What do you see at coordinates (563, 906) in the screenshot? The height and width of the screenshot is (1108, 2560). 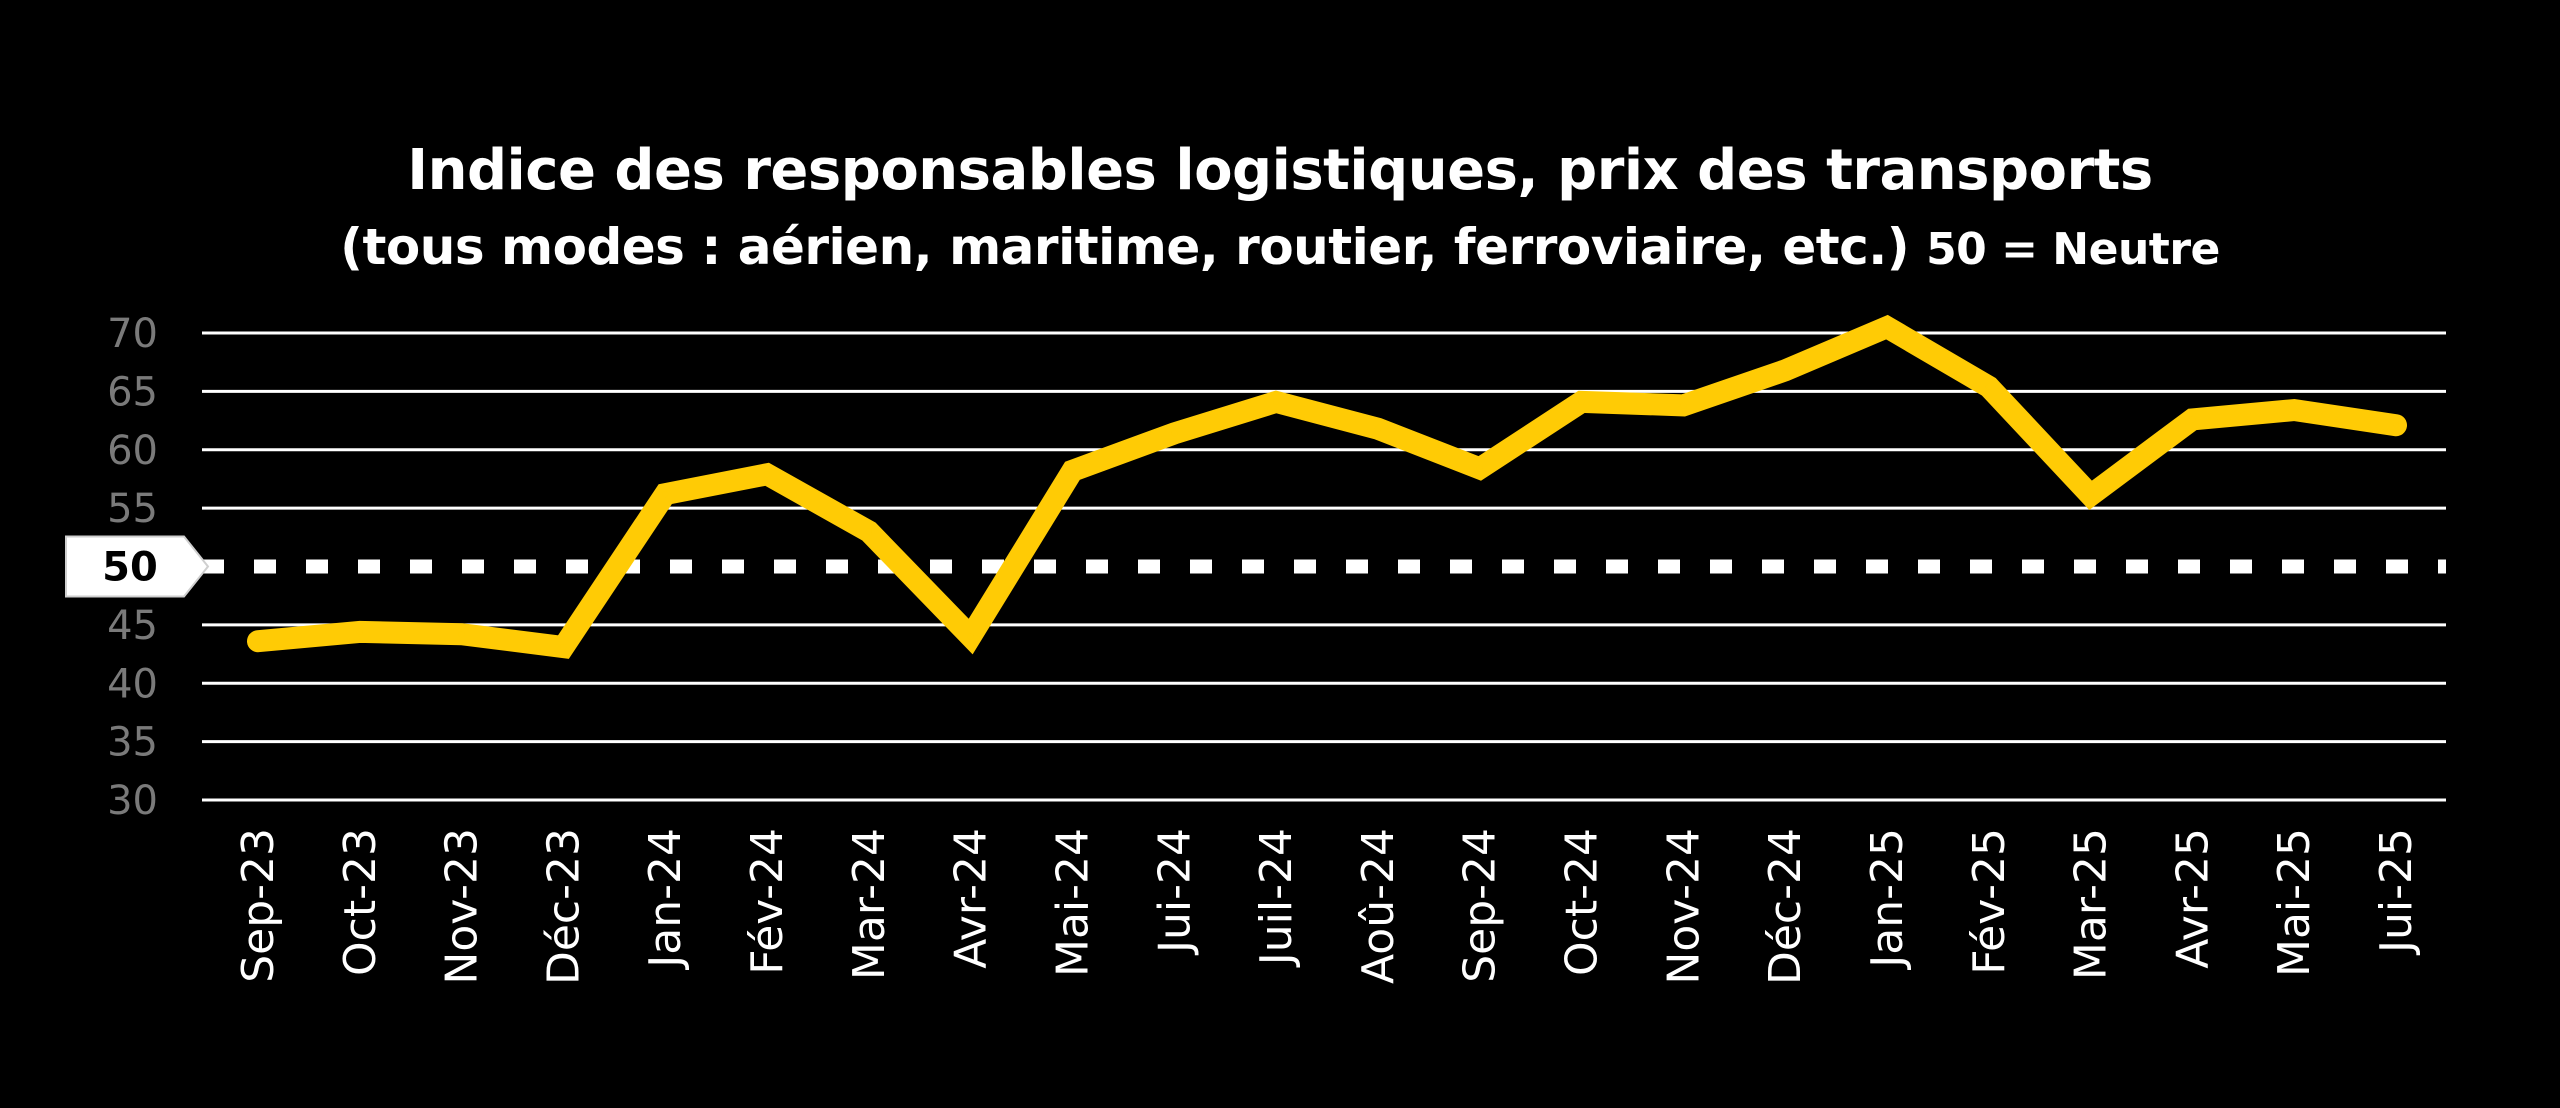 I see `x-tick-label: Déc-23` at bounding box center [563, 906].